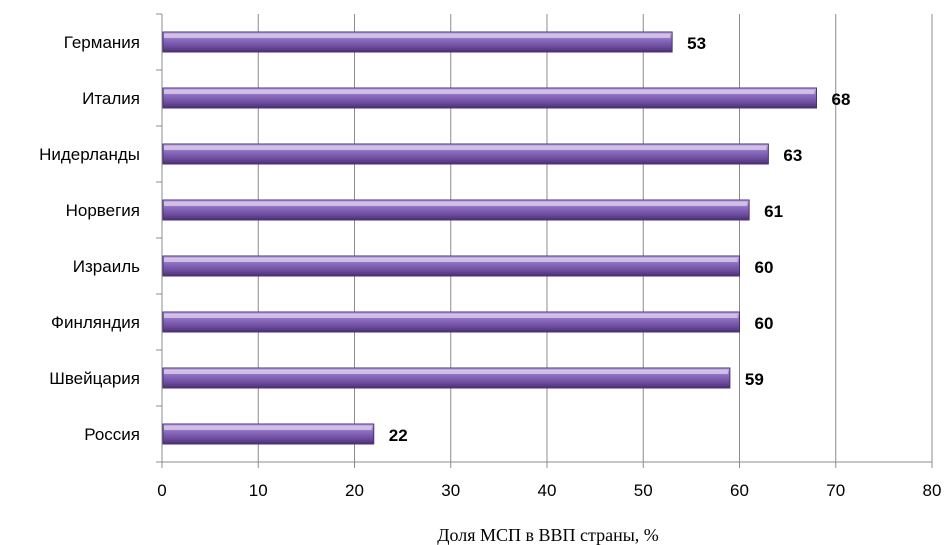 The image size is (945, 545). Describe the element at coordinates (354, 490) in the screenshot. I see `x-tick-label: 20` at that location.